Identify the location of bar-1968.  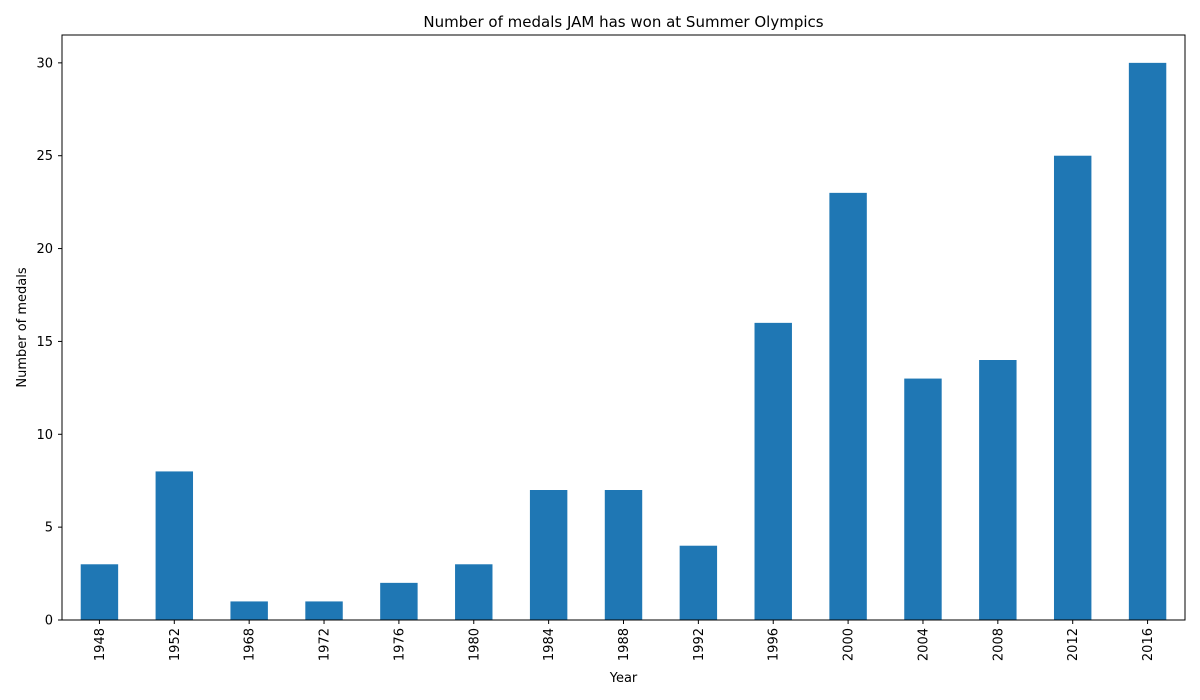
(249, 610).